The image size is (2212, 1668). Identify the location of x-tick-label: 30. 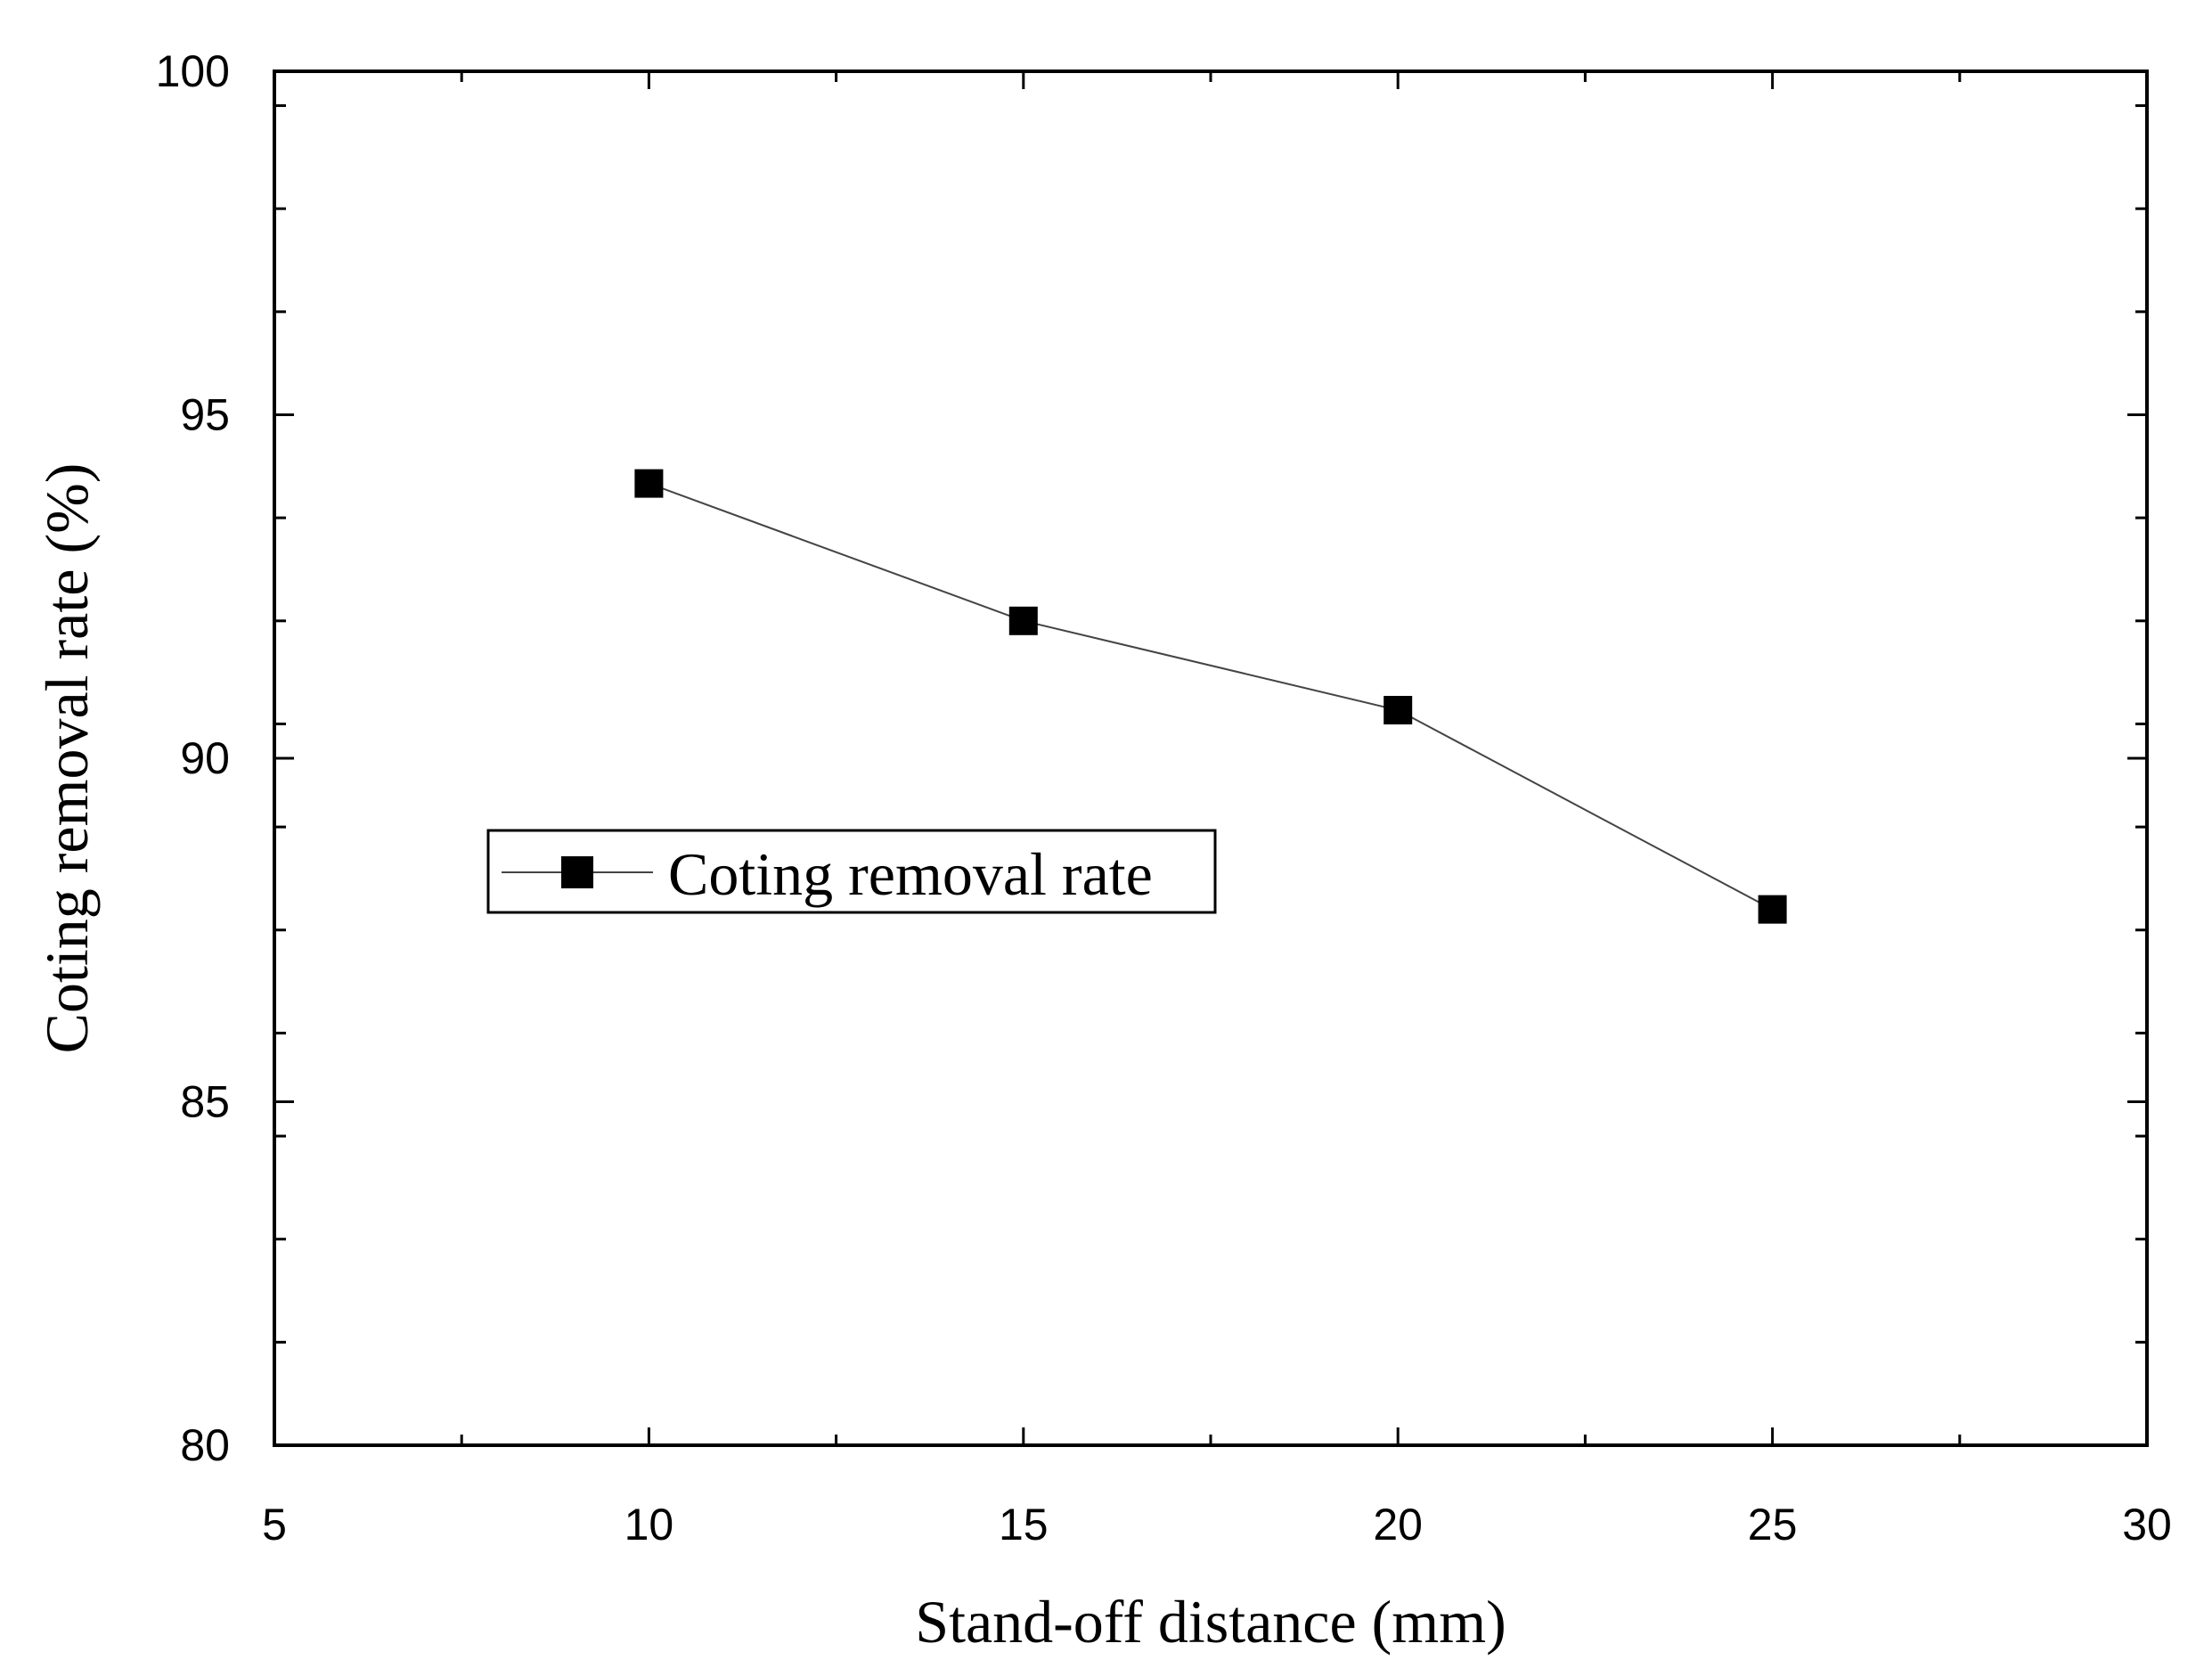
(2147, 1524).